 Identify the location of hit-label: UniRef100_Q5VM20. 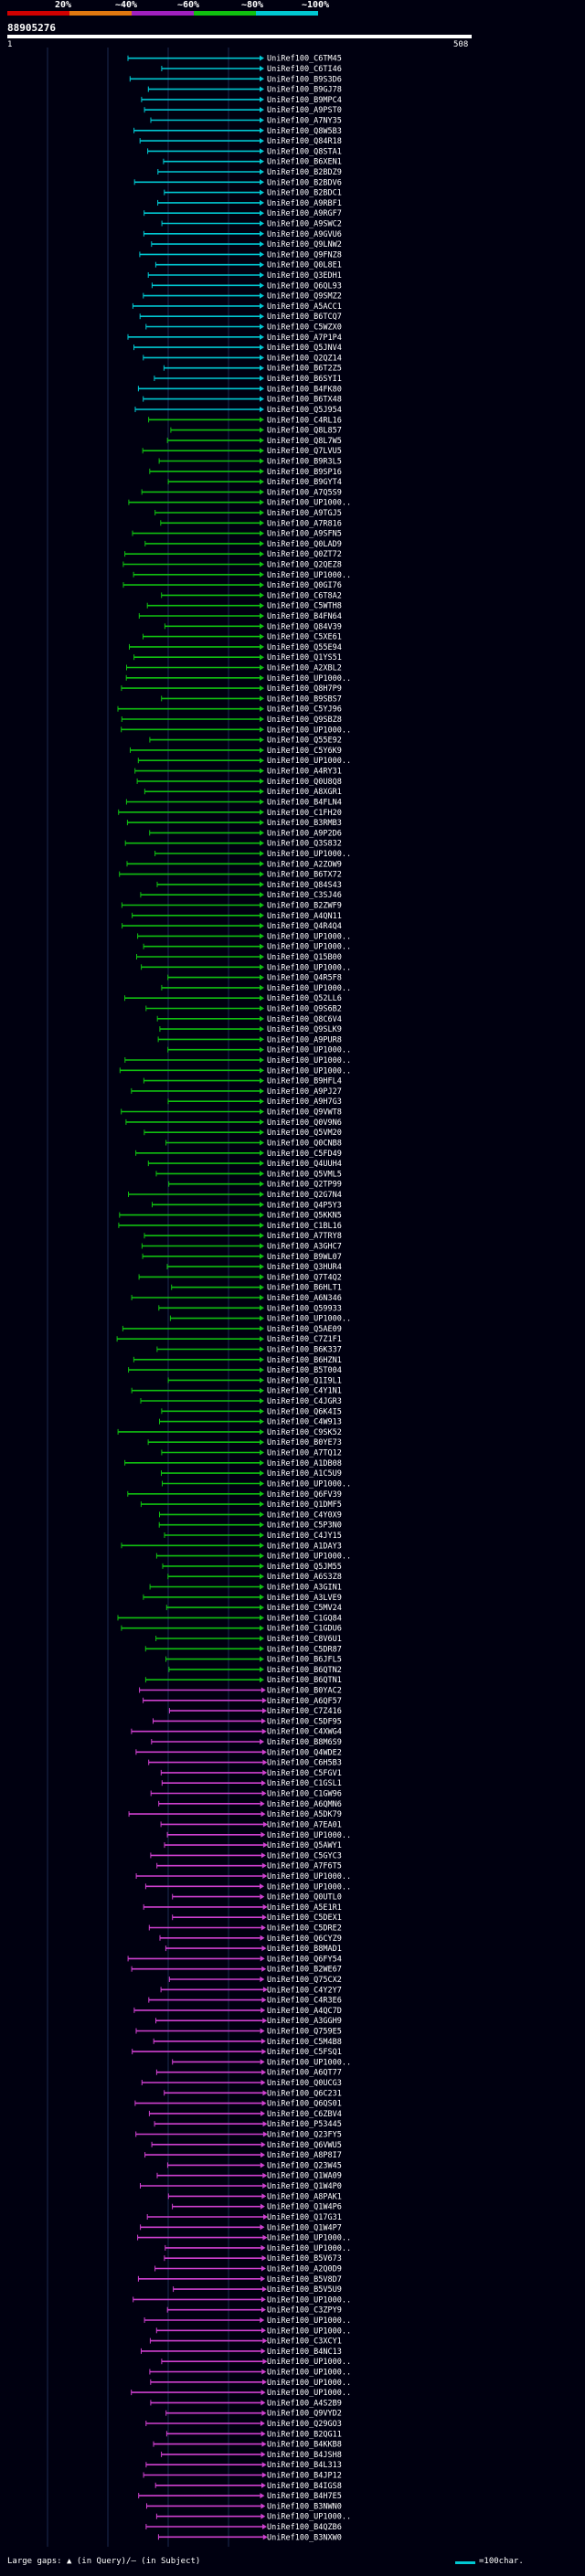
(304, 1133).